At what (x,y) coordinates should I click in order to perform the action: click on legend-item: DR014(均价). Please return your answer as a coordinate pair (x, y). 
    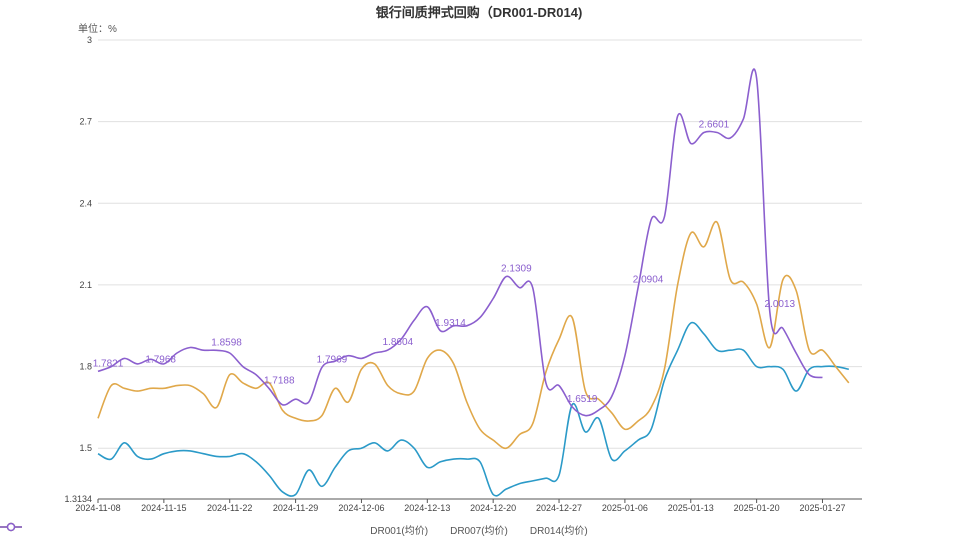
    Looking at the image, I should click on (294, 529).